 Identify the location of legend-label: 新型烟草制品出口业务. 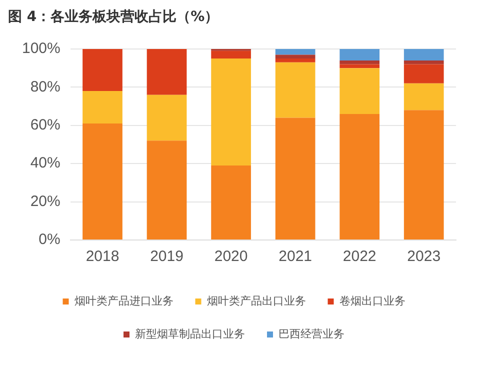
(190, 333).